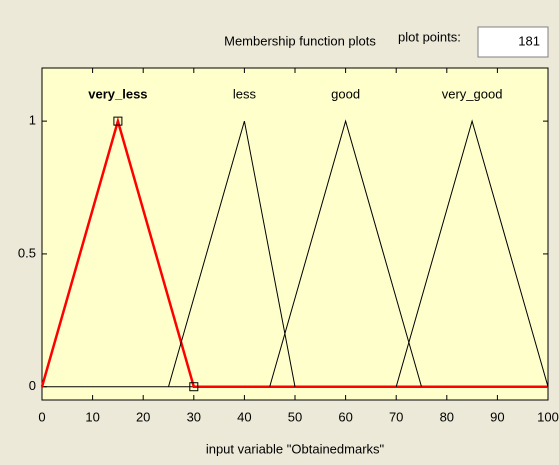 The image size is (559, 465). I want to click on mf-label: less, so click(245, 93).